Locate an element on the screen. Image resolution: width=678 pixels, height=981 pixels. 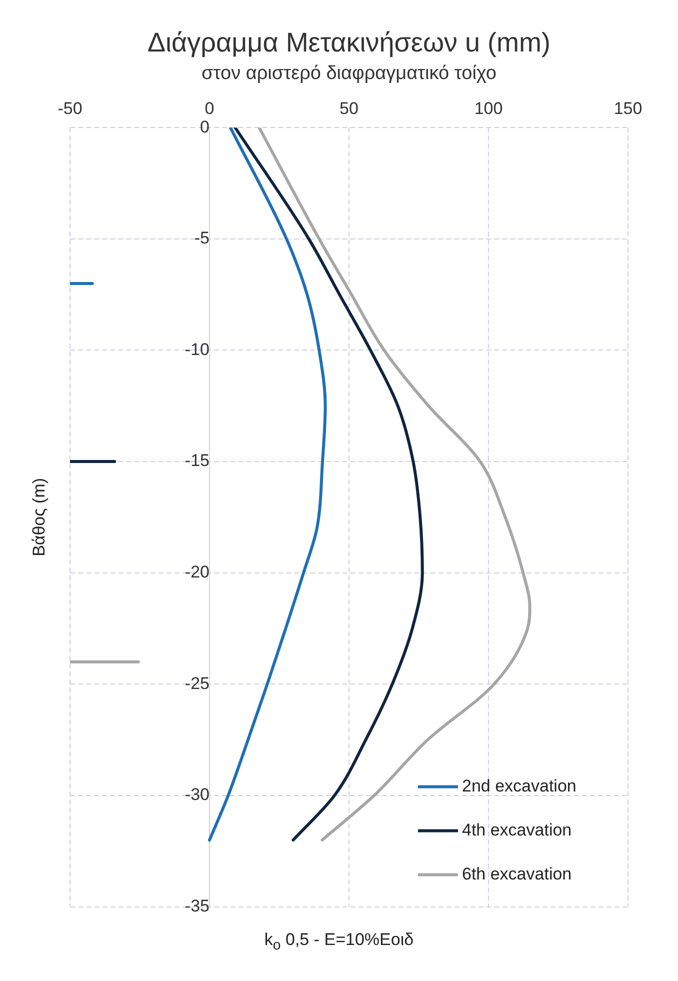
y-tick-label: -5 is located at coordinates (202, 238).